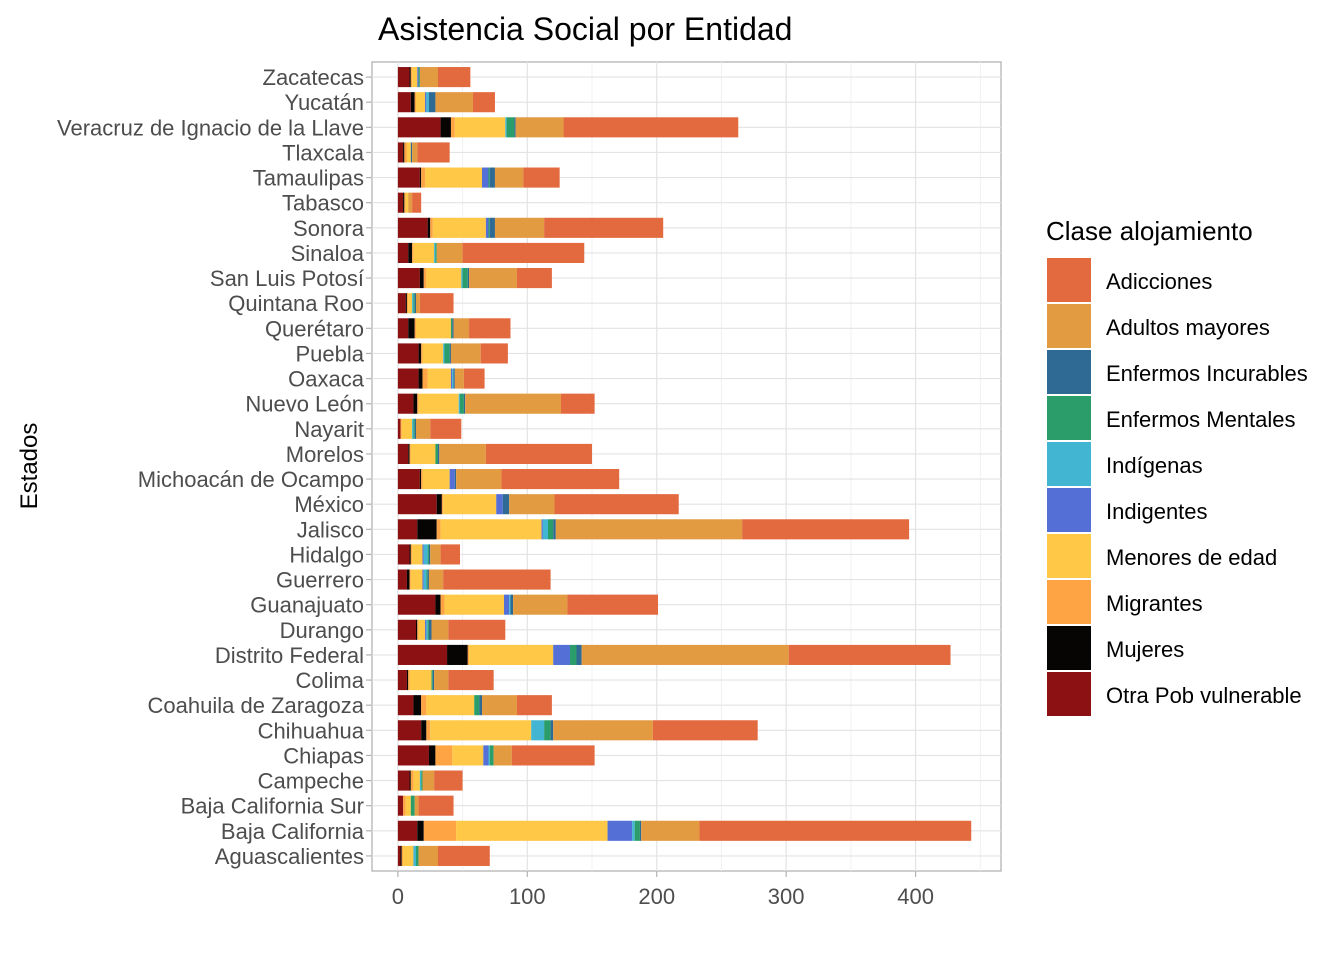 Image resolution: width=1344 pixels, height=960 pixels. What do you see at coordinates (1159, 281) in the screenshot?
I see `legend-label: Adicciones` at bounding box center [1159, 281].